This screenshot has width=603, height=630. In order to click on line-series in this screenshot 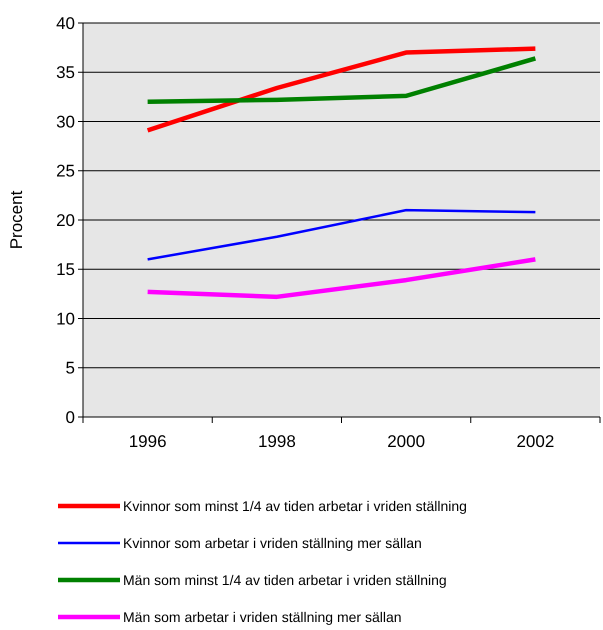, I will do `click(341, 234)`.